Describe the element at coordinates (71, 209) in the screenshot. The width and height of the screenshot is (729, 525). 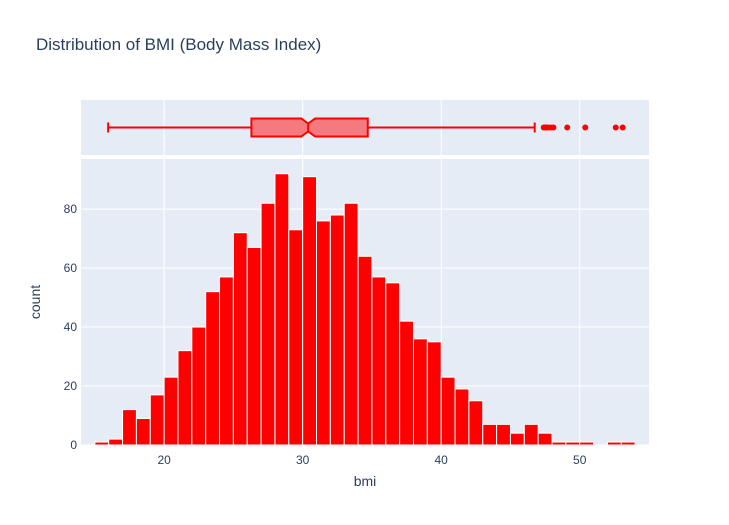
I see `y-tick-label: 80` at that location.